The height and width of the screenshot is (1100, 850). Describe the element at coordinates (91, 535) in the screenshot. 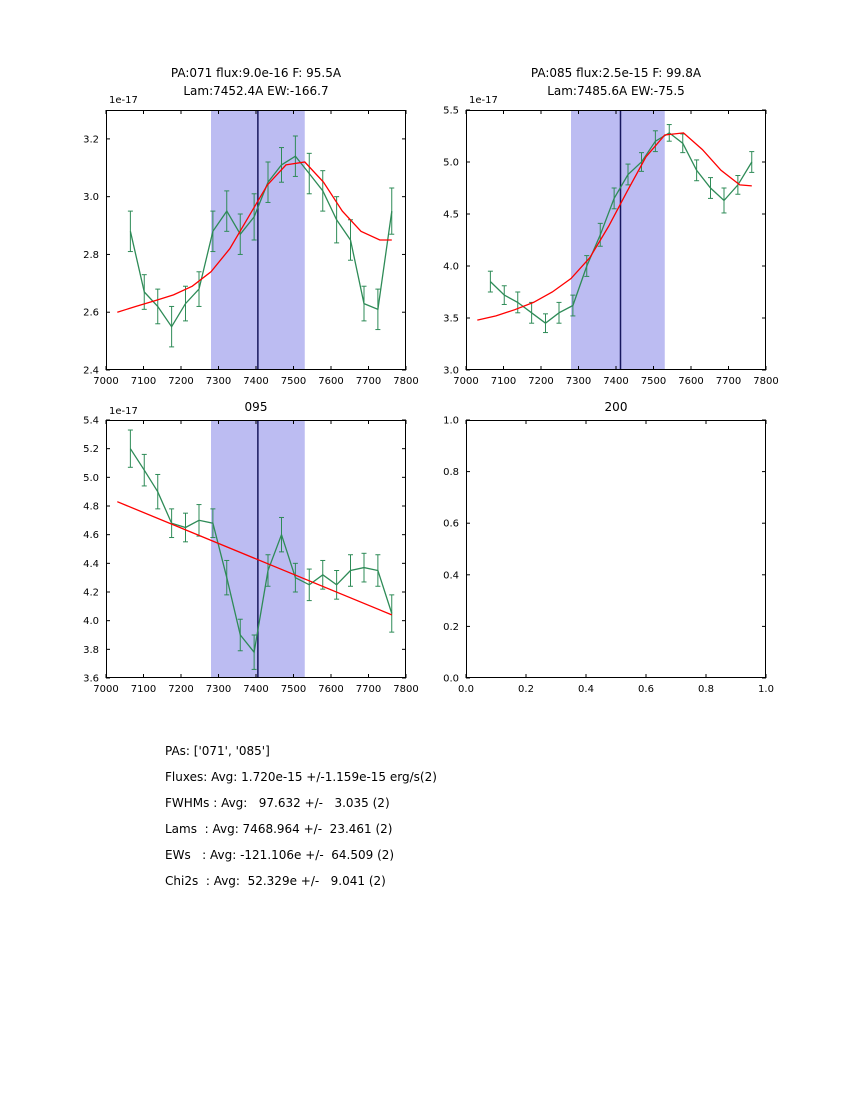

I see `y-tick-label: 4.6` at that location.